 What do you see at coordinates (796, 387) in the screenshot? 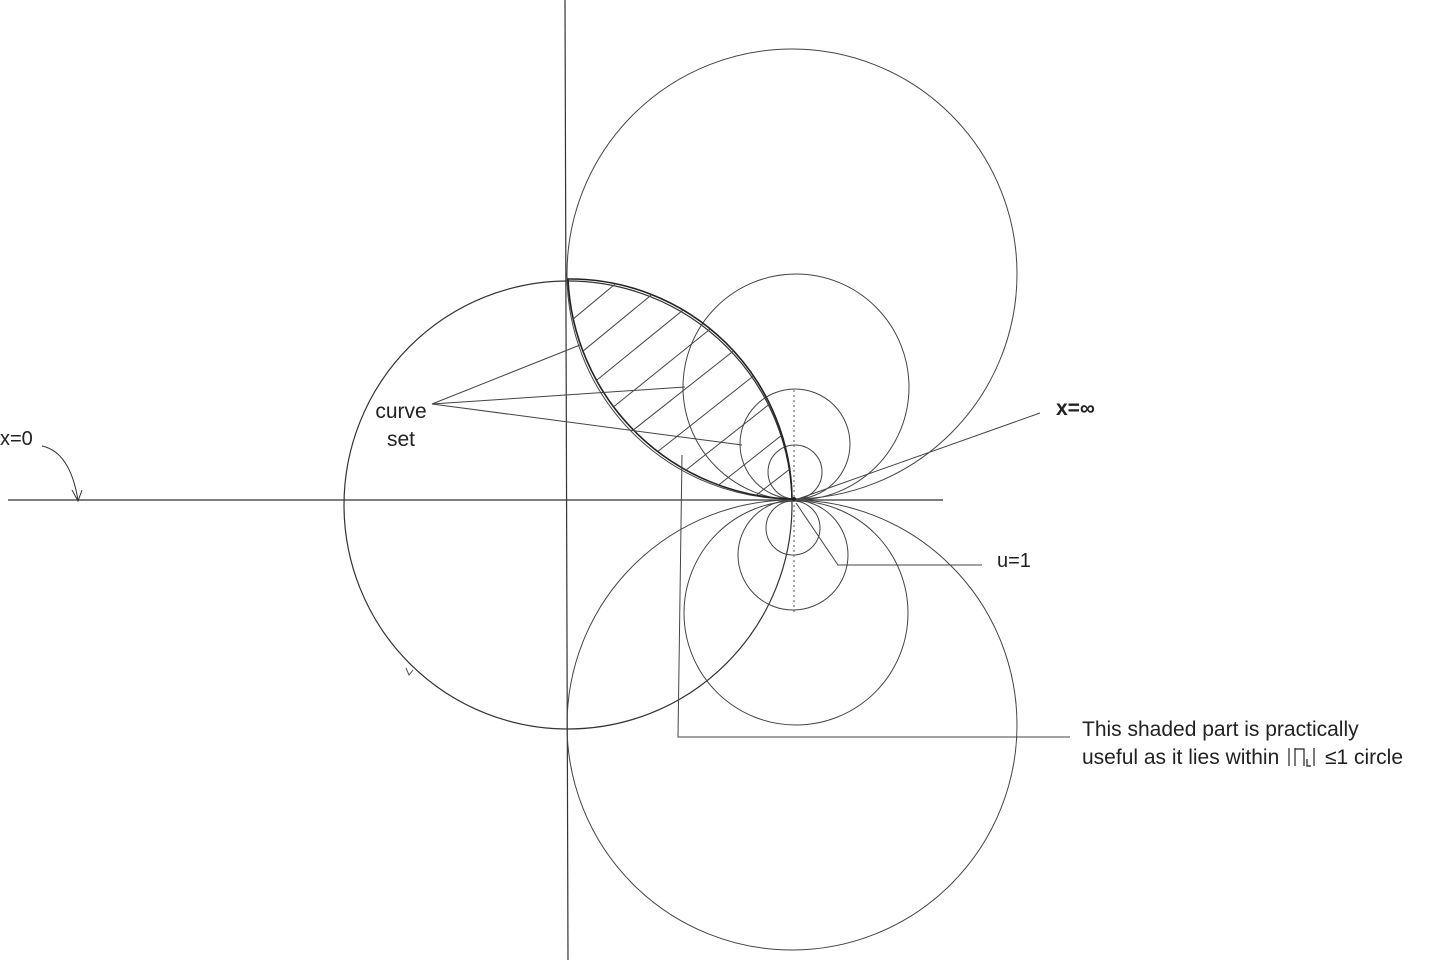
I see `upper-circle-medium` at bounding box center [796, 387].